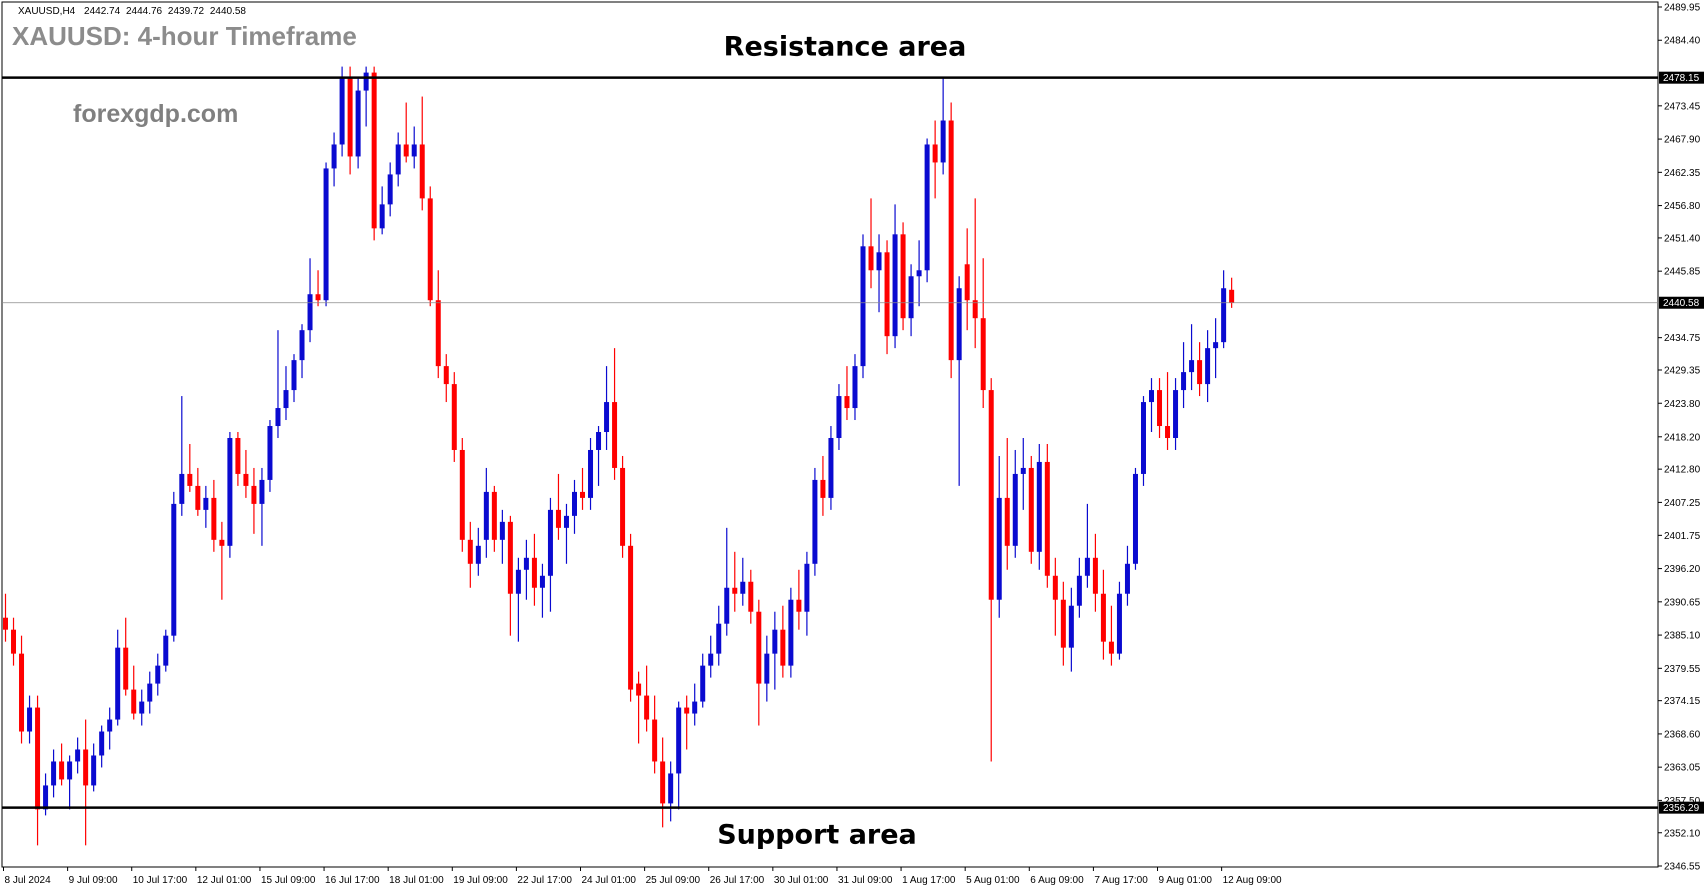  What do you see at coordinates (1682, 734) in the screenshot?
I see `y-tick-label: 2368.60` at bounding box center [1682, 734].